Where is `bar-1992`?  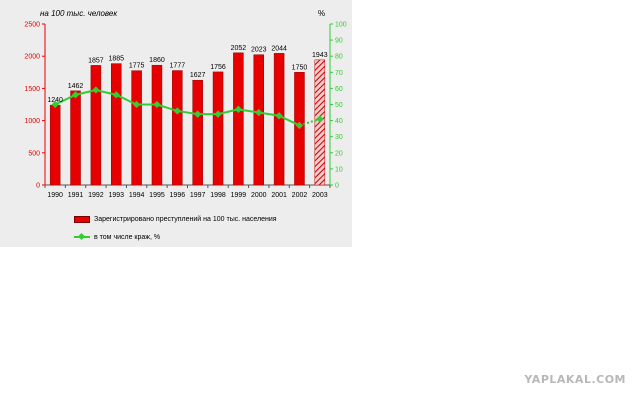 bar-1992 is located at coordinates (96, 125).